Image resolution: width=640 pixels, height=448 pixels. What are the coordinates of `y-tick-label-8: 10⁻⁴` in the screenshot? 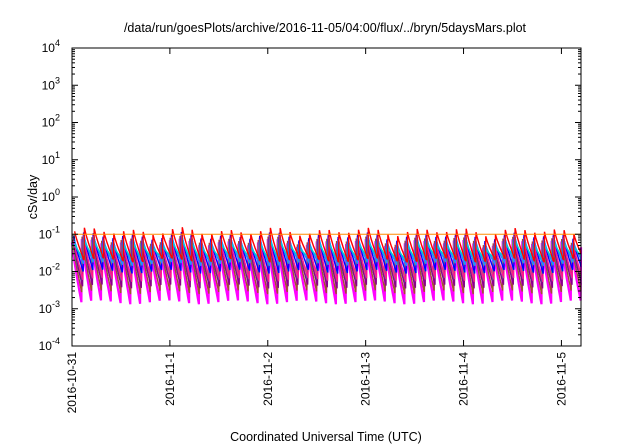 It's located at (49, 344).